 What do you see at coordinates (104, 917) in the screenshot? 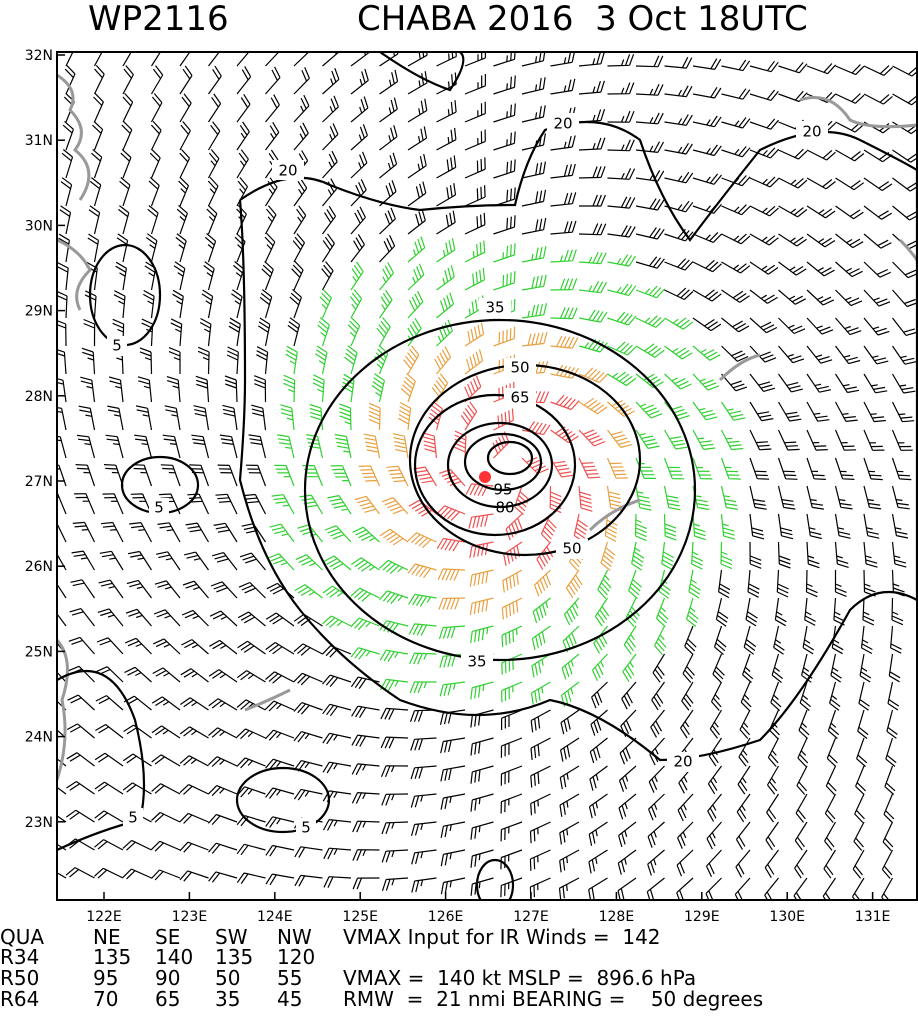
I see `lon-label: 122E` at bounding box center [104, 917].